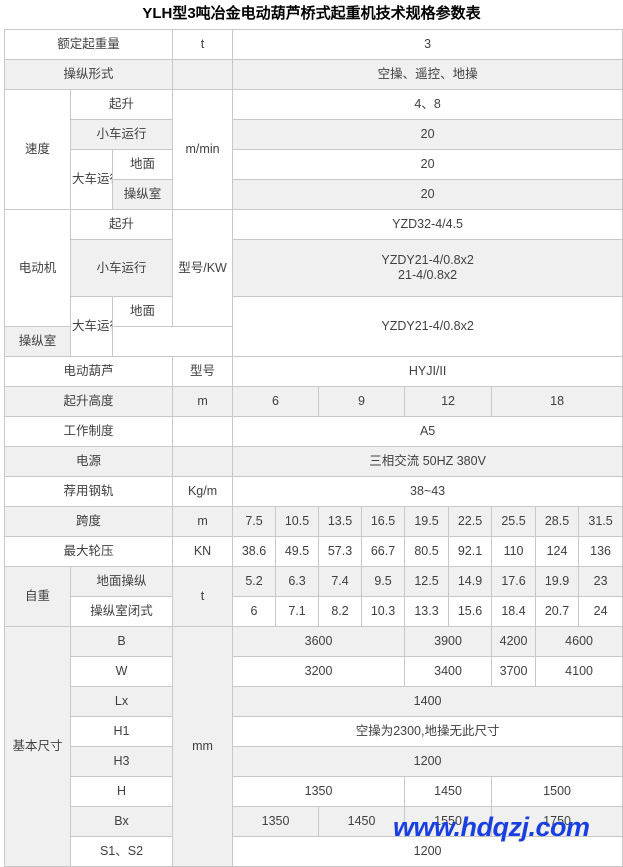 This screenshot has width=623, height=867. I want to click on row-label-dim-s1-s2: S1、S2, so click(121, 851).